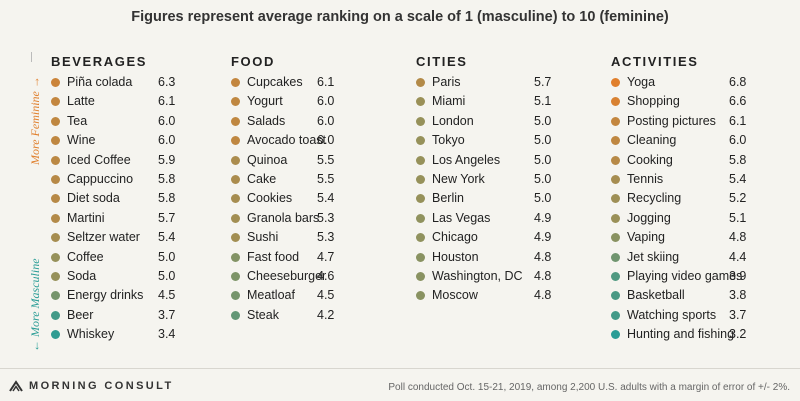 This screenshot has height=401, width=800. I want to click on ranking-row: Tea 6.0, so click(113, 121).